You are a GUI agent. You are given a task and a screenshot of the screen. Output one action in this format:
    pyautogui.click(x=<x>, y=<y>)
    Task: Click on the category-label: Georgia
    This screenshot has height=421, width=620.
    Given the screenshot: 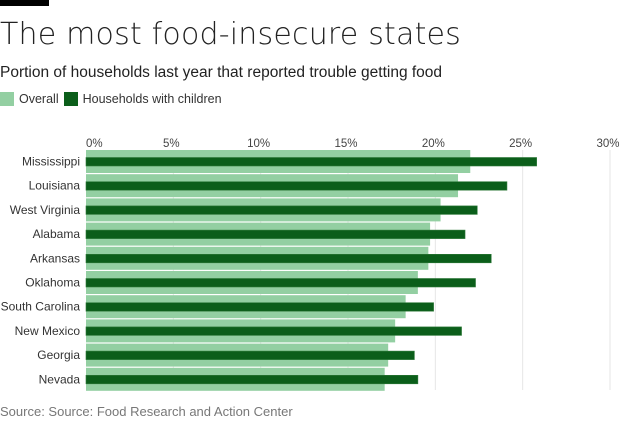 What is the action you would take?
    pyautogui.click(x=58, y=355)
    